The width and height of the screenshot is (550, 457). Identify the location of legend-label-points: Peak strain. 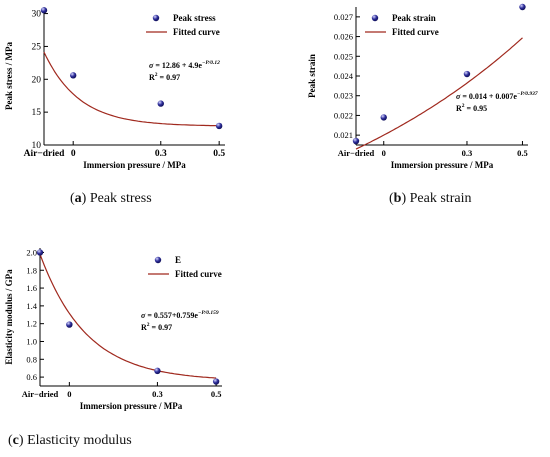
(414, 18).